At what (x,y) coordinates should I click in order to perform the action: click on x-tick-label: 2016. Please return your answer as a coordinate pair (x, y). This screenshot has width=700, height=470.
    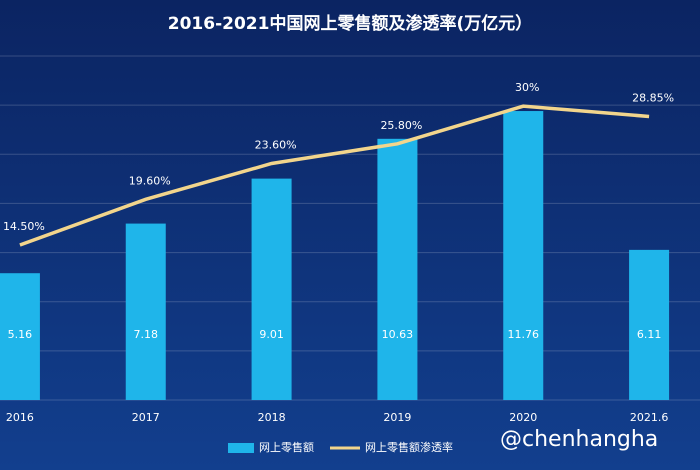
    Looking at the image, I should click on (20, 417).